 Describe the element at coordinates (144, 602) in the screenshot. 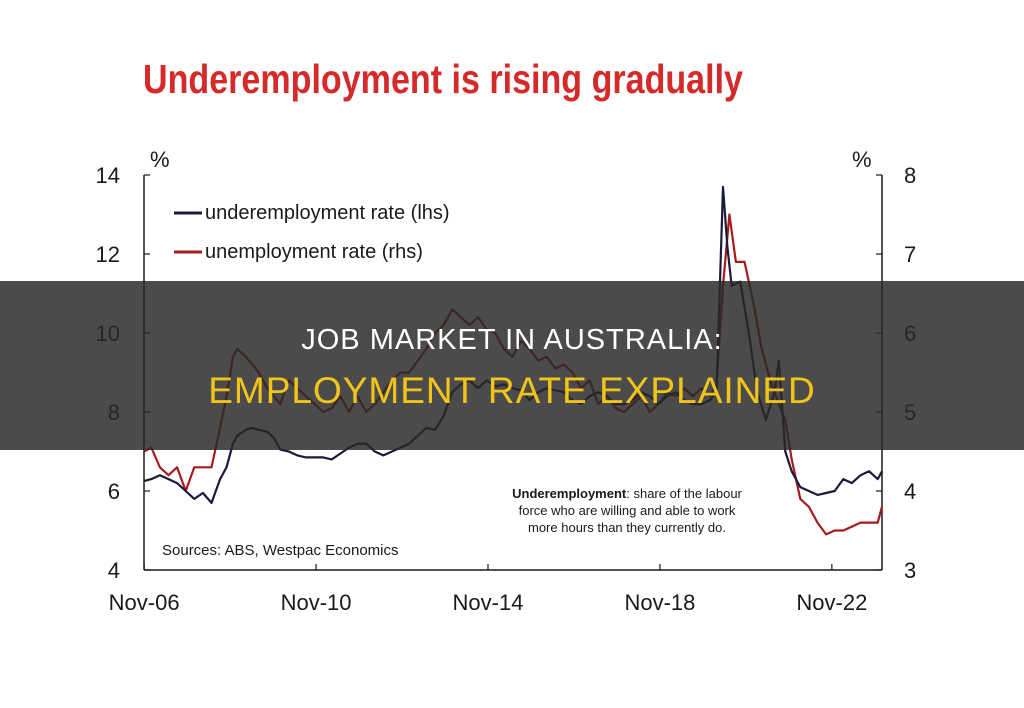

I see `x-tick-label: Nov-06` at that location.